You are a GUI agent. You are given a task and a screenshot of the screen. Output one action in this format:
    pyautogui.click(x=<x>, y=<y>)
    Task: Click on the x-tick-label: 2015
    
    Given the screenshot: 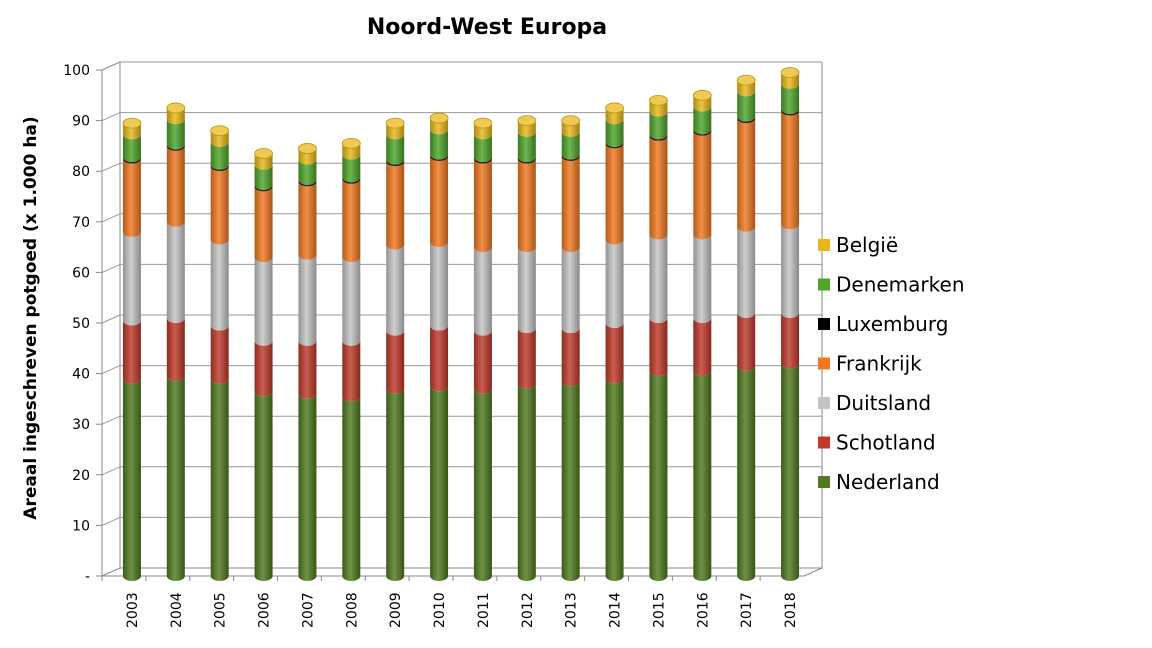 What is the action you would take?
    pyautogui.click(x=659, y=610)
    